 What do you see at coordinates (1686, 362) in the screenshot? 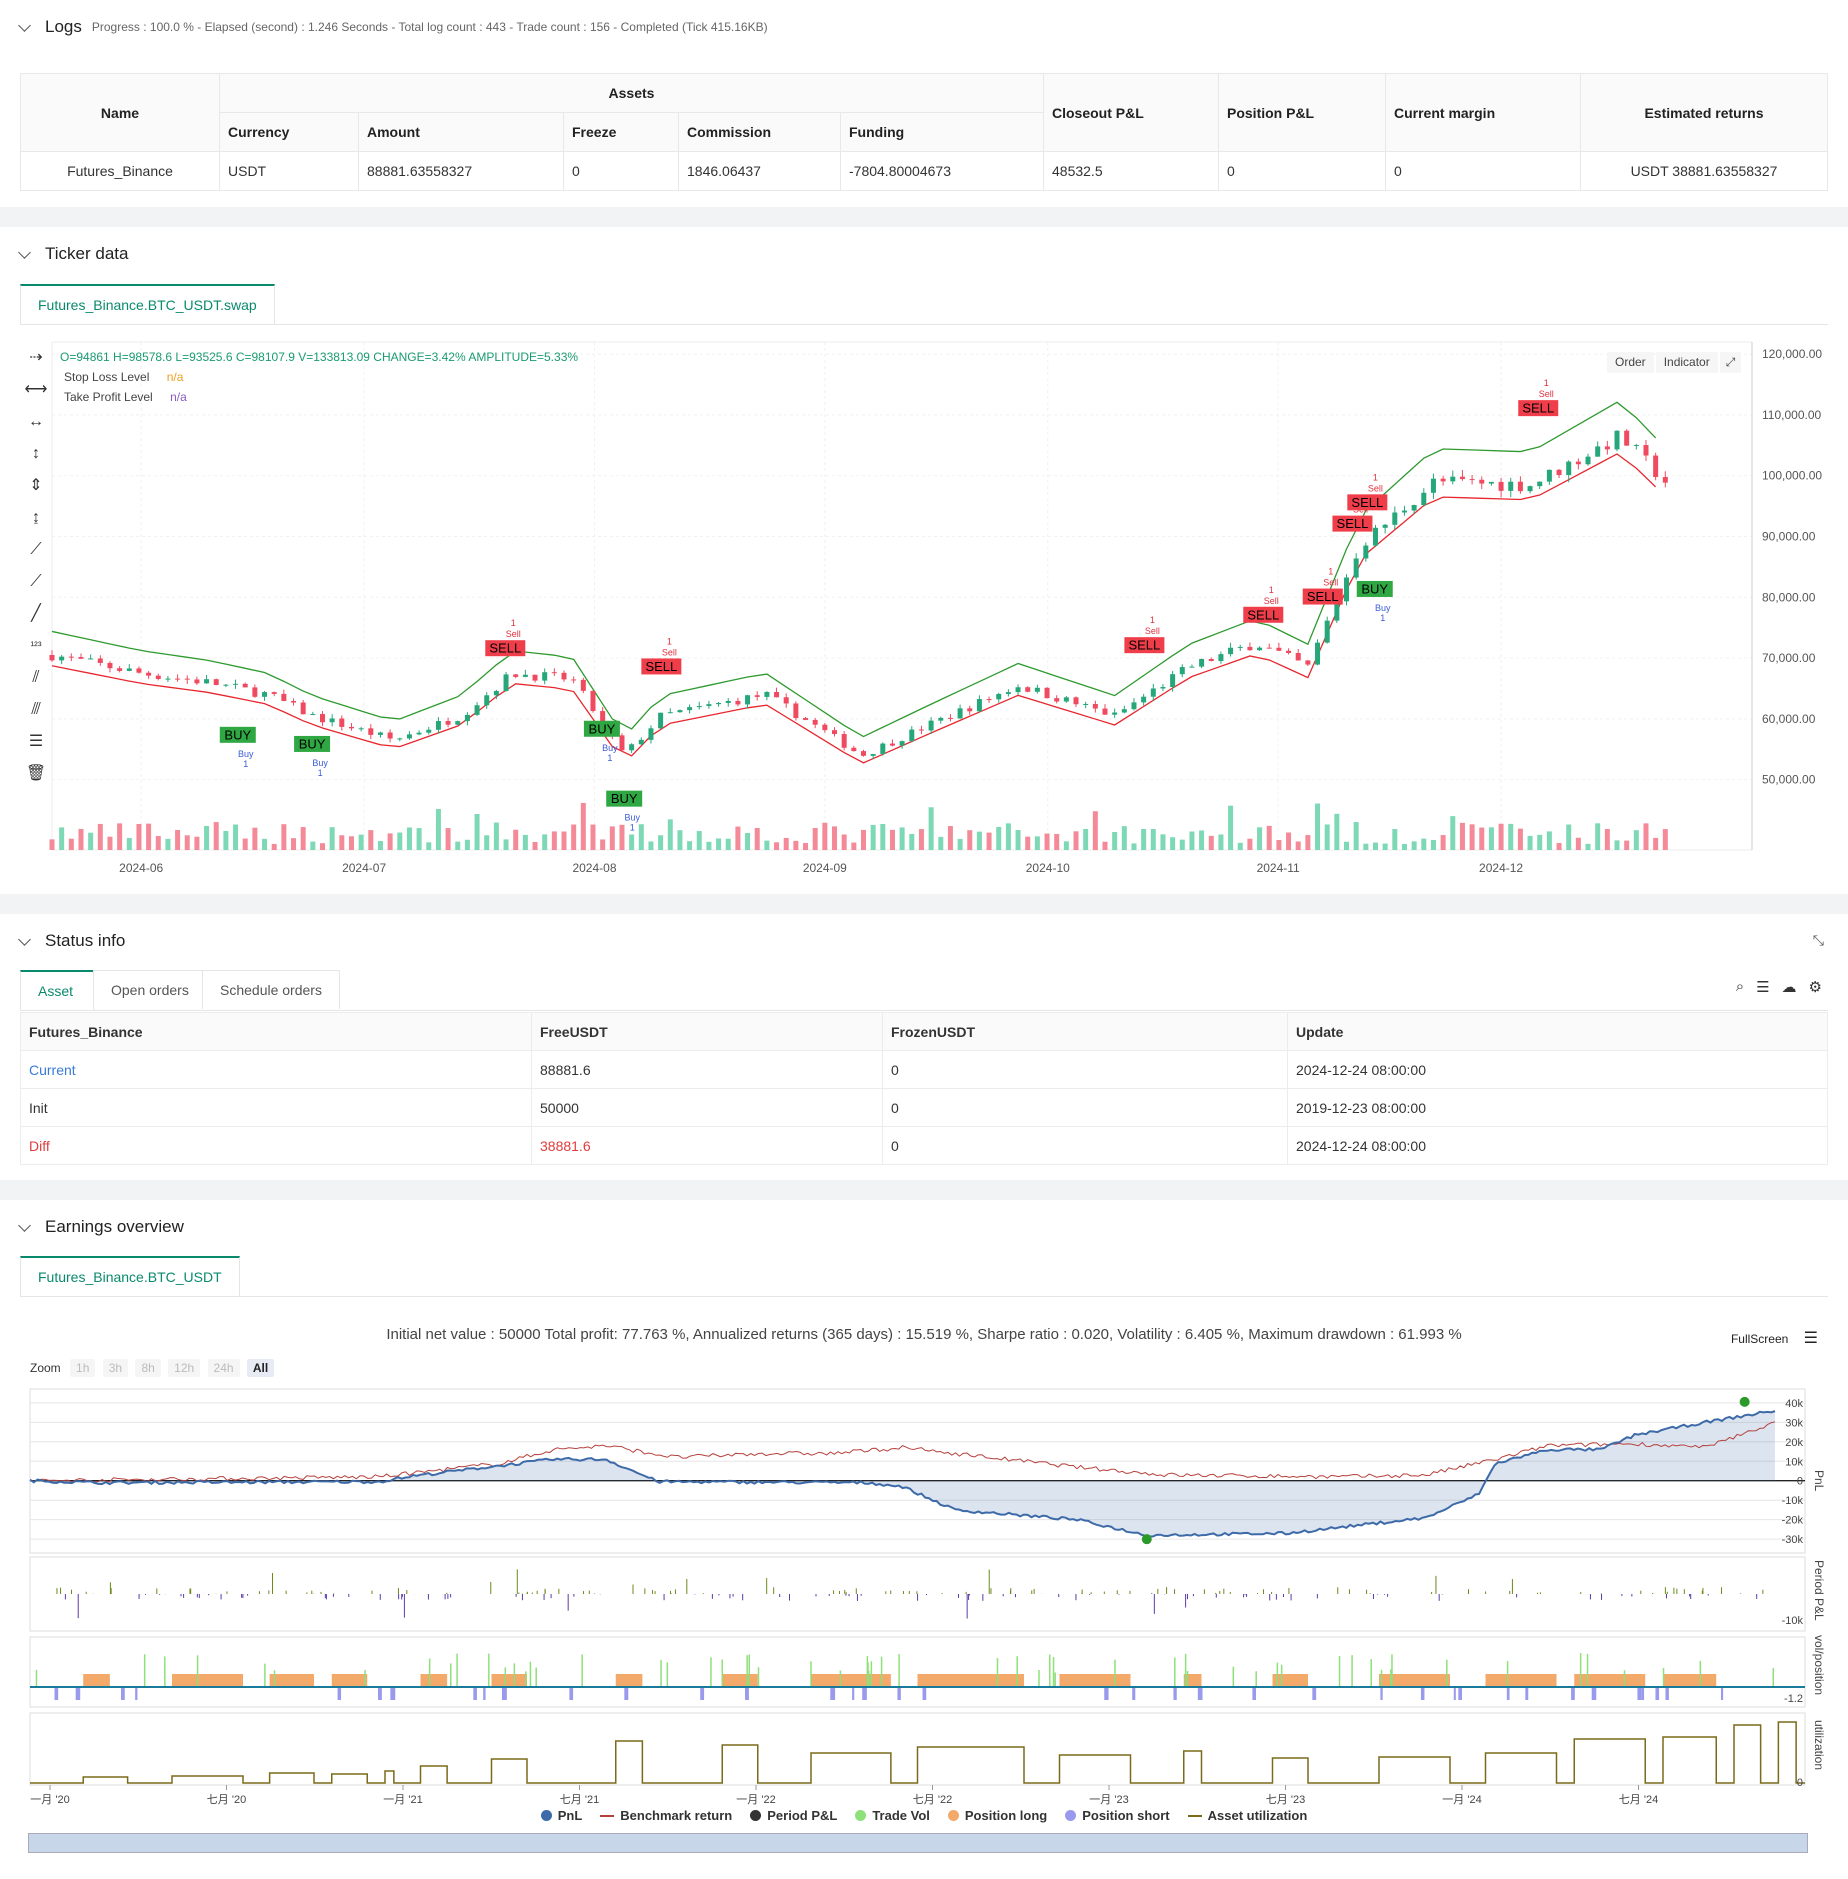
I see `indicator-button: Indicator` at bounding box center [1686, 362].